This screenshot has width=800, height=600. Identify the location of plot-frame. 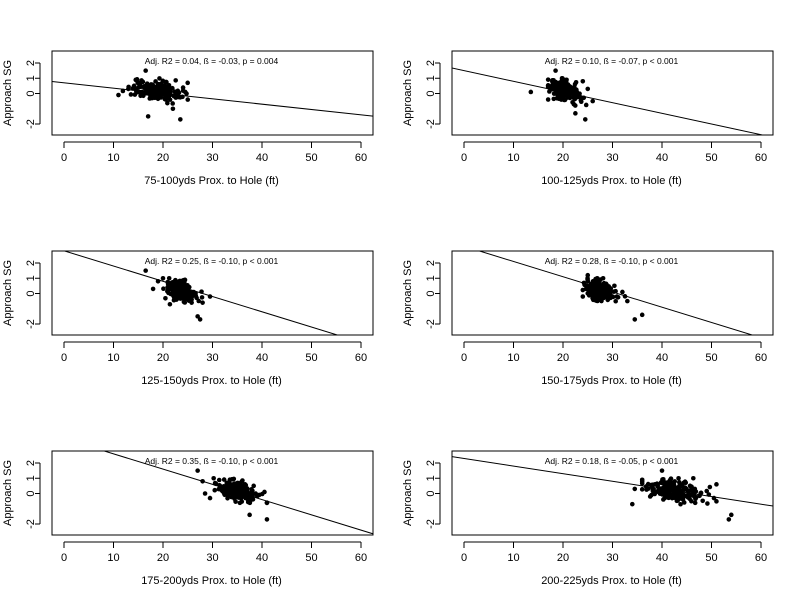
(212, 293).